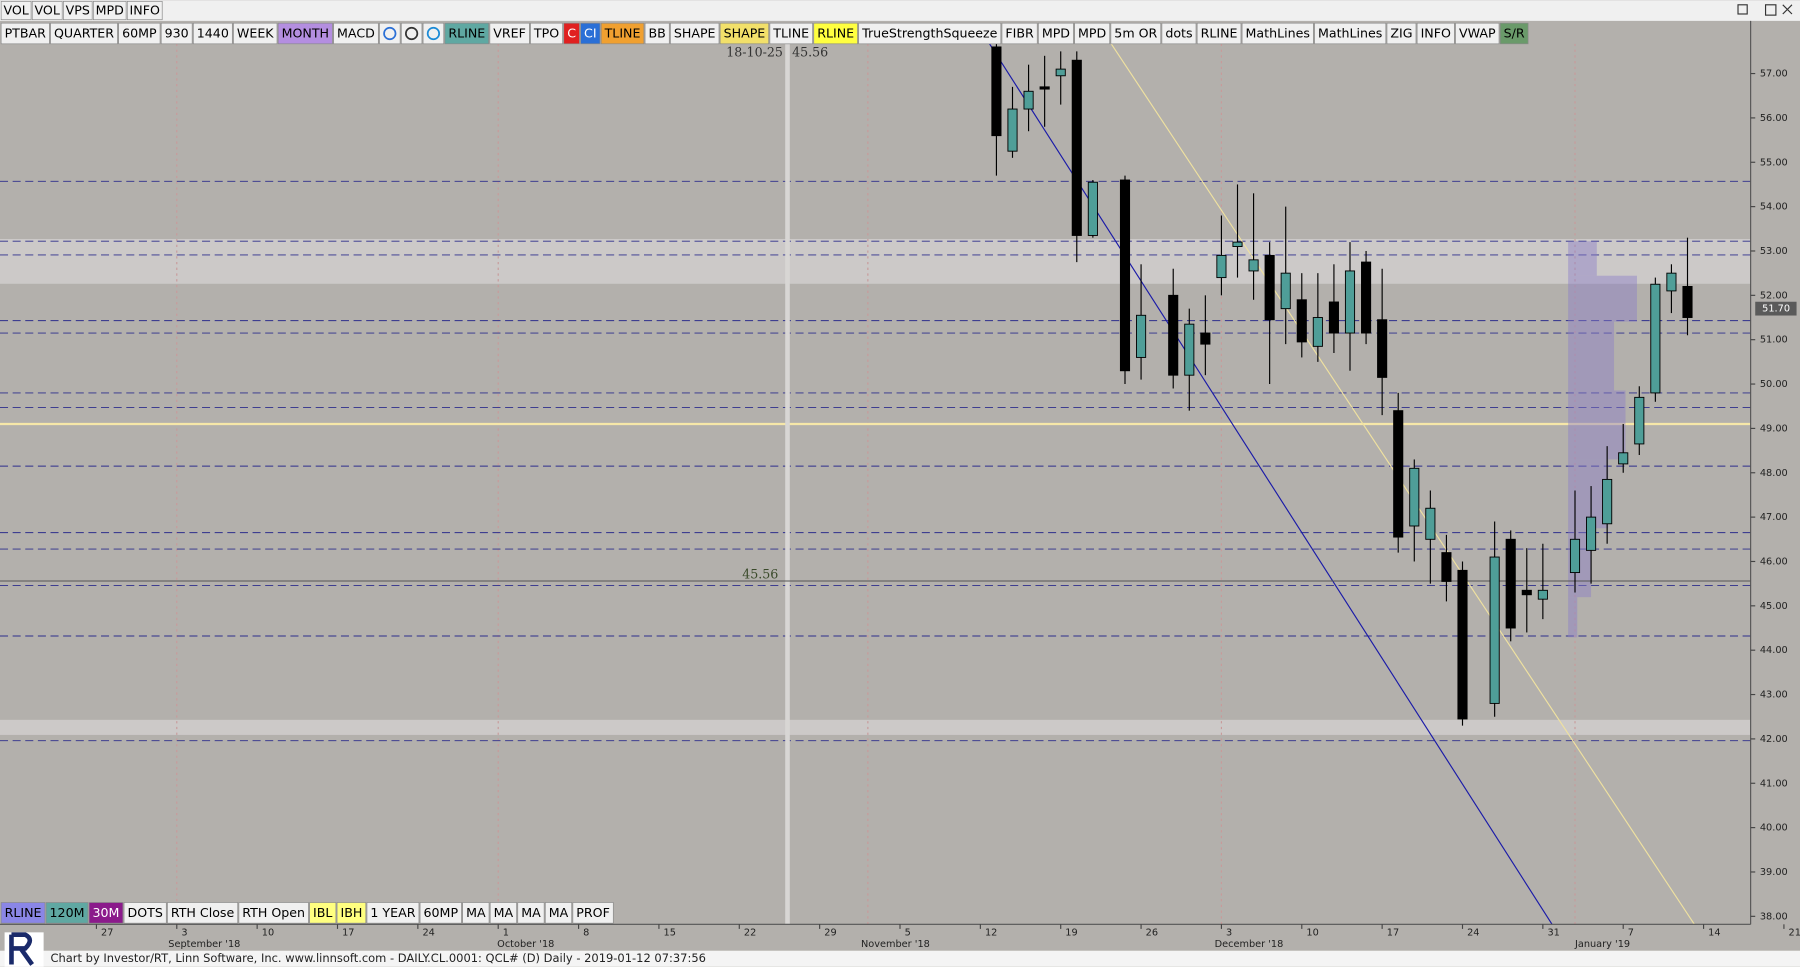 Image resolution: width=1800 pixels, height=967 pixels. I want to click on maximize-icon, so click(1770, 10).